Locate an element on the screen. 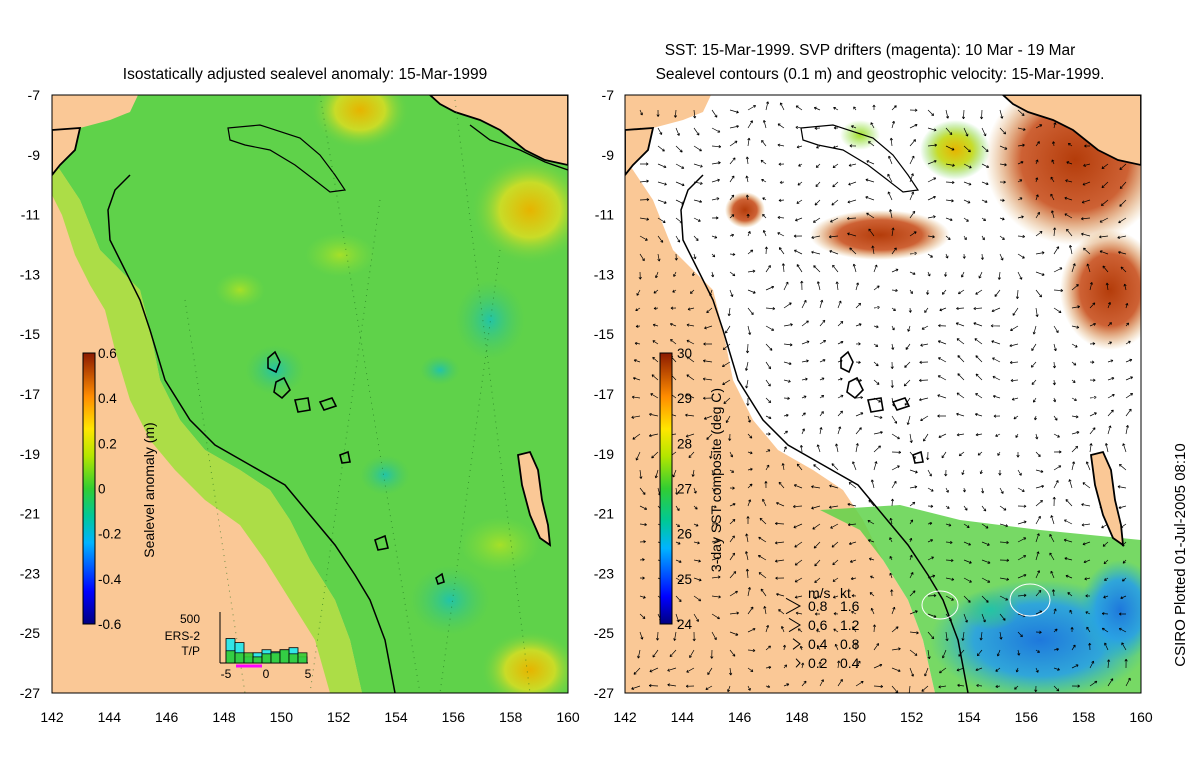 This screenshot has height=780, width=1200. colorbar-tick-label: 30 is located at coordinates (684, 353).